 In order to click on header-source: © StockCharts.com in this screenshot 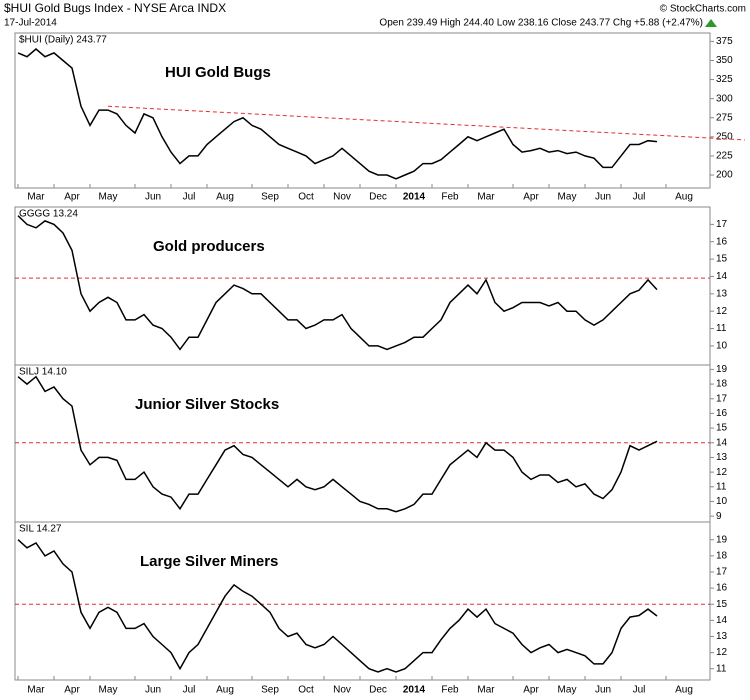, I will do `click(703, 9)`.